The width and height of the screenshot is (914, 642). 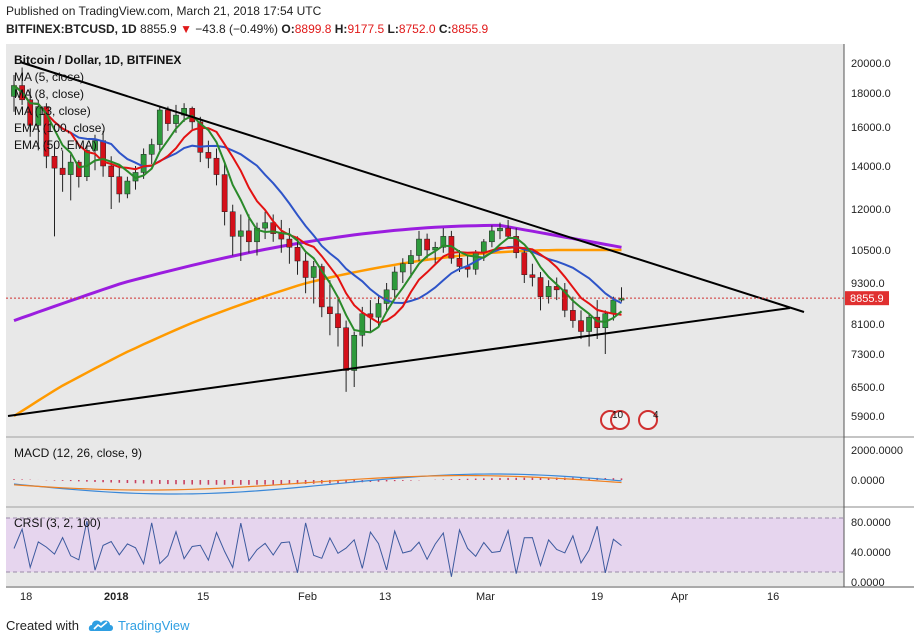 What do you see at coordinates (871, 553) in the screenshot?
I see `crsi-tick: 40.0000` at bounding box center [871, 553].